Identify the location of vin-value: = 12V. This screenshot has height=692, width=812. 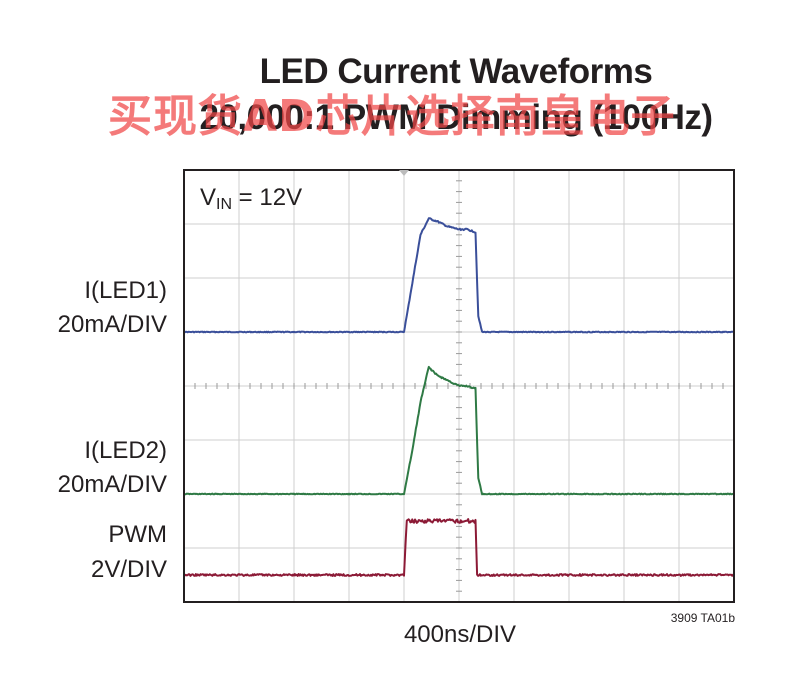
(267, 197).